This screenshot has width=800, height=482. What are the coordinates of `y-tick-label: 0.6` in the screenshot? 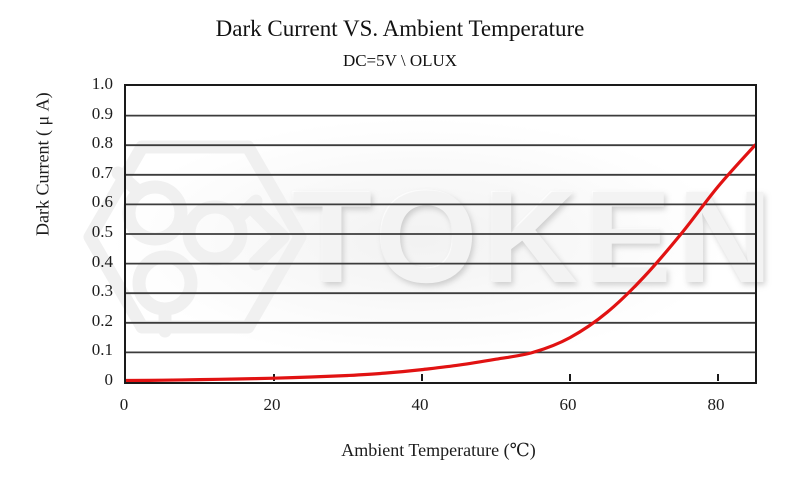 It's located at (102, 202).